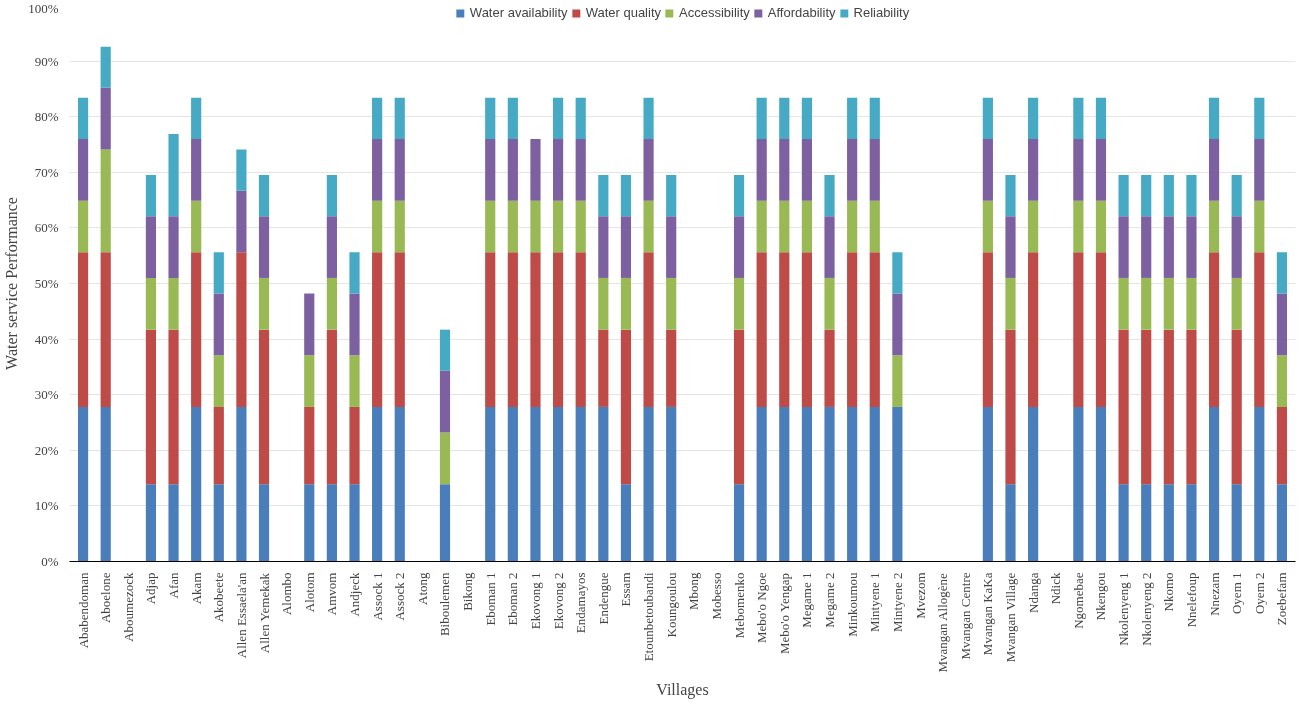  I want to click on x-tick-label: Mvangan Allogène, so click(943, 622).